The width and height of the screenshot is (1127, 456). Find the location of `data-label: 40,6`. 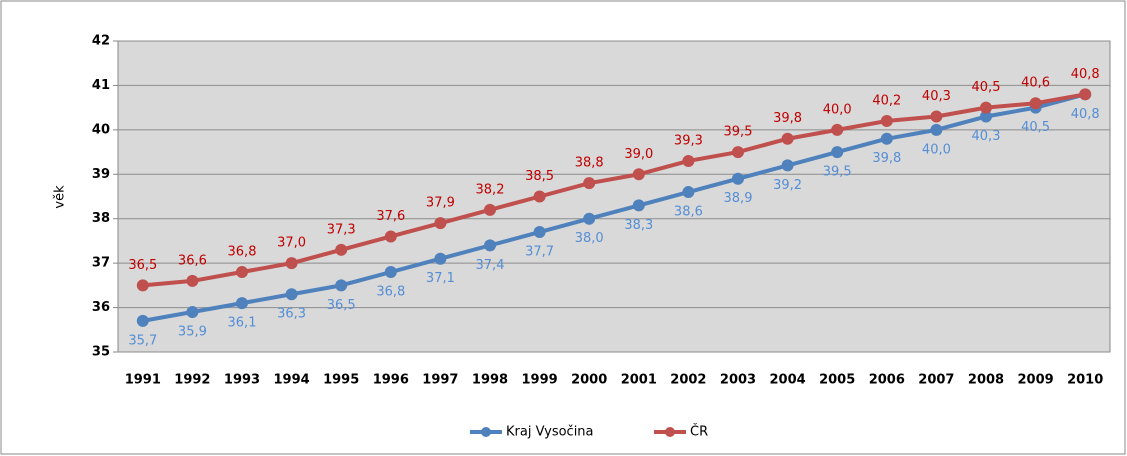

data-label: 40,6 is located at coordinates (1035, 83).